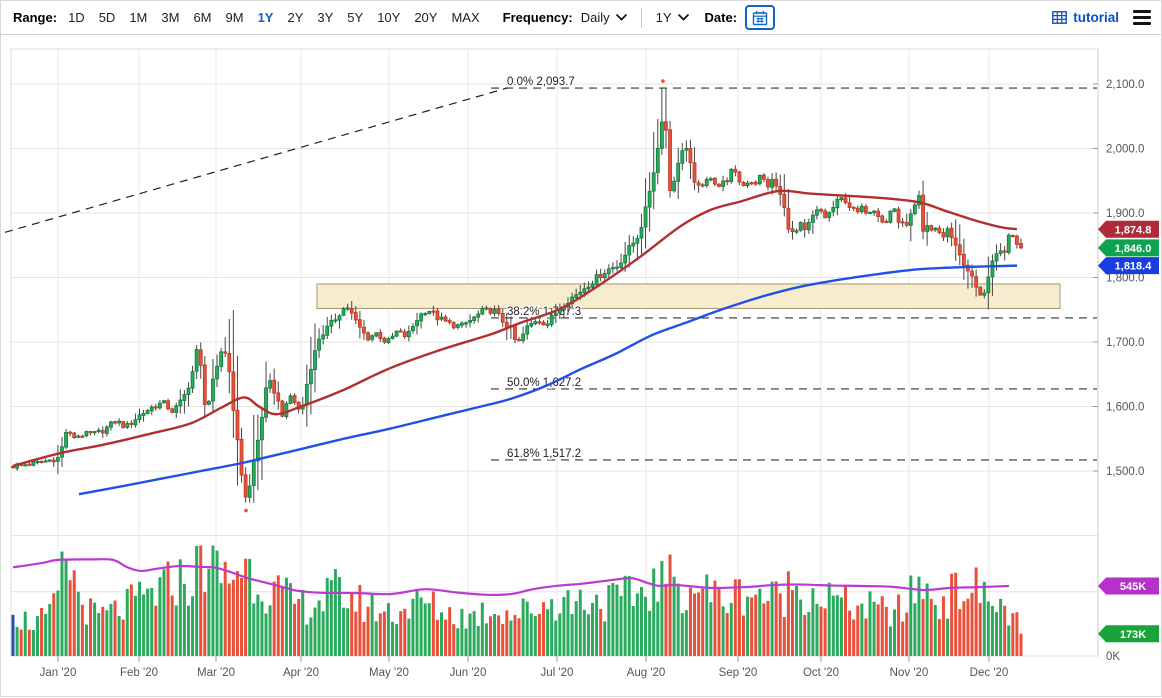 This screenshot has height=698, width=1162. What do you see at coordinates (663, 81) in the screenshot?
I see `high-marker` at bounding box center [663, 81].